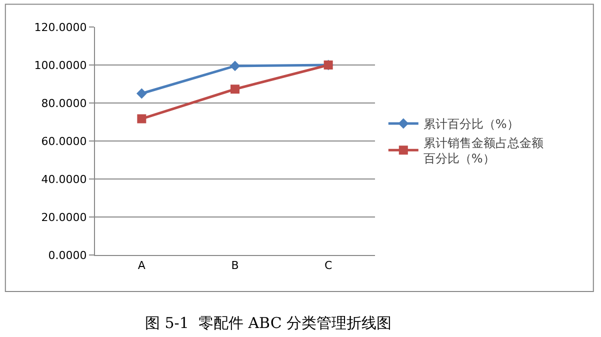 The width and height of the screenshot is (601, 337). What do you see at coordinates (64, 179) in the screenshot?
I see `y-tick-label: 40.0000` at bounding box center [64, 179].